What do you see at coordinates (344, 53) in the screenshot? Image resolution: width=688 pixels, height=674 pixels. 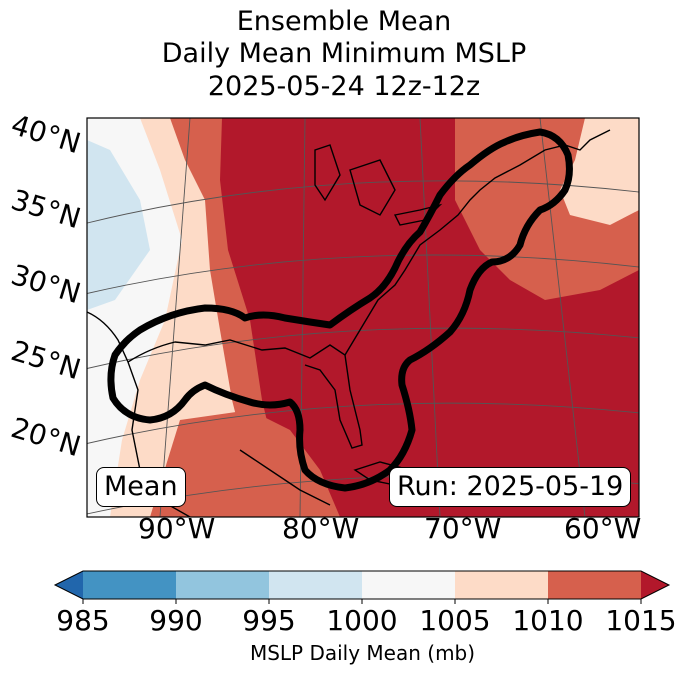 I see `title-line-2: Daily Mean Minimum MSLP` at bounding box center [344, 53].